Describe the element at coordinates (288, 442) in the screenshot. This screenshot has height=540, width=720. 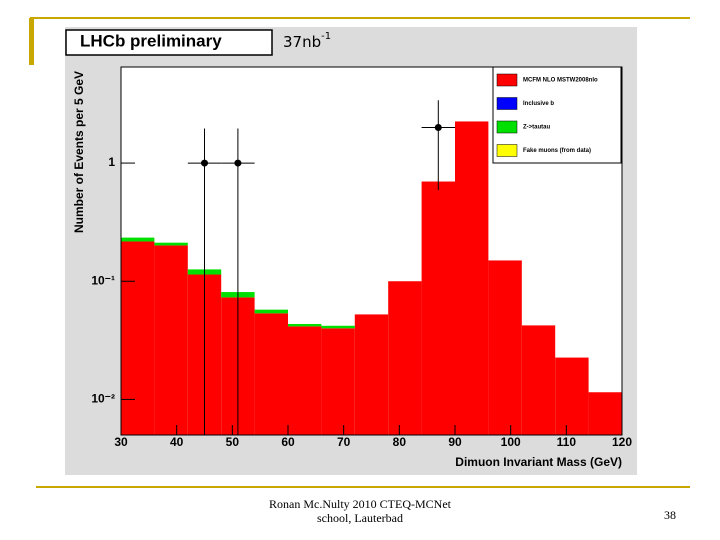
I see `x-tick-label: 60` at that location.